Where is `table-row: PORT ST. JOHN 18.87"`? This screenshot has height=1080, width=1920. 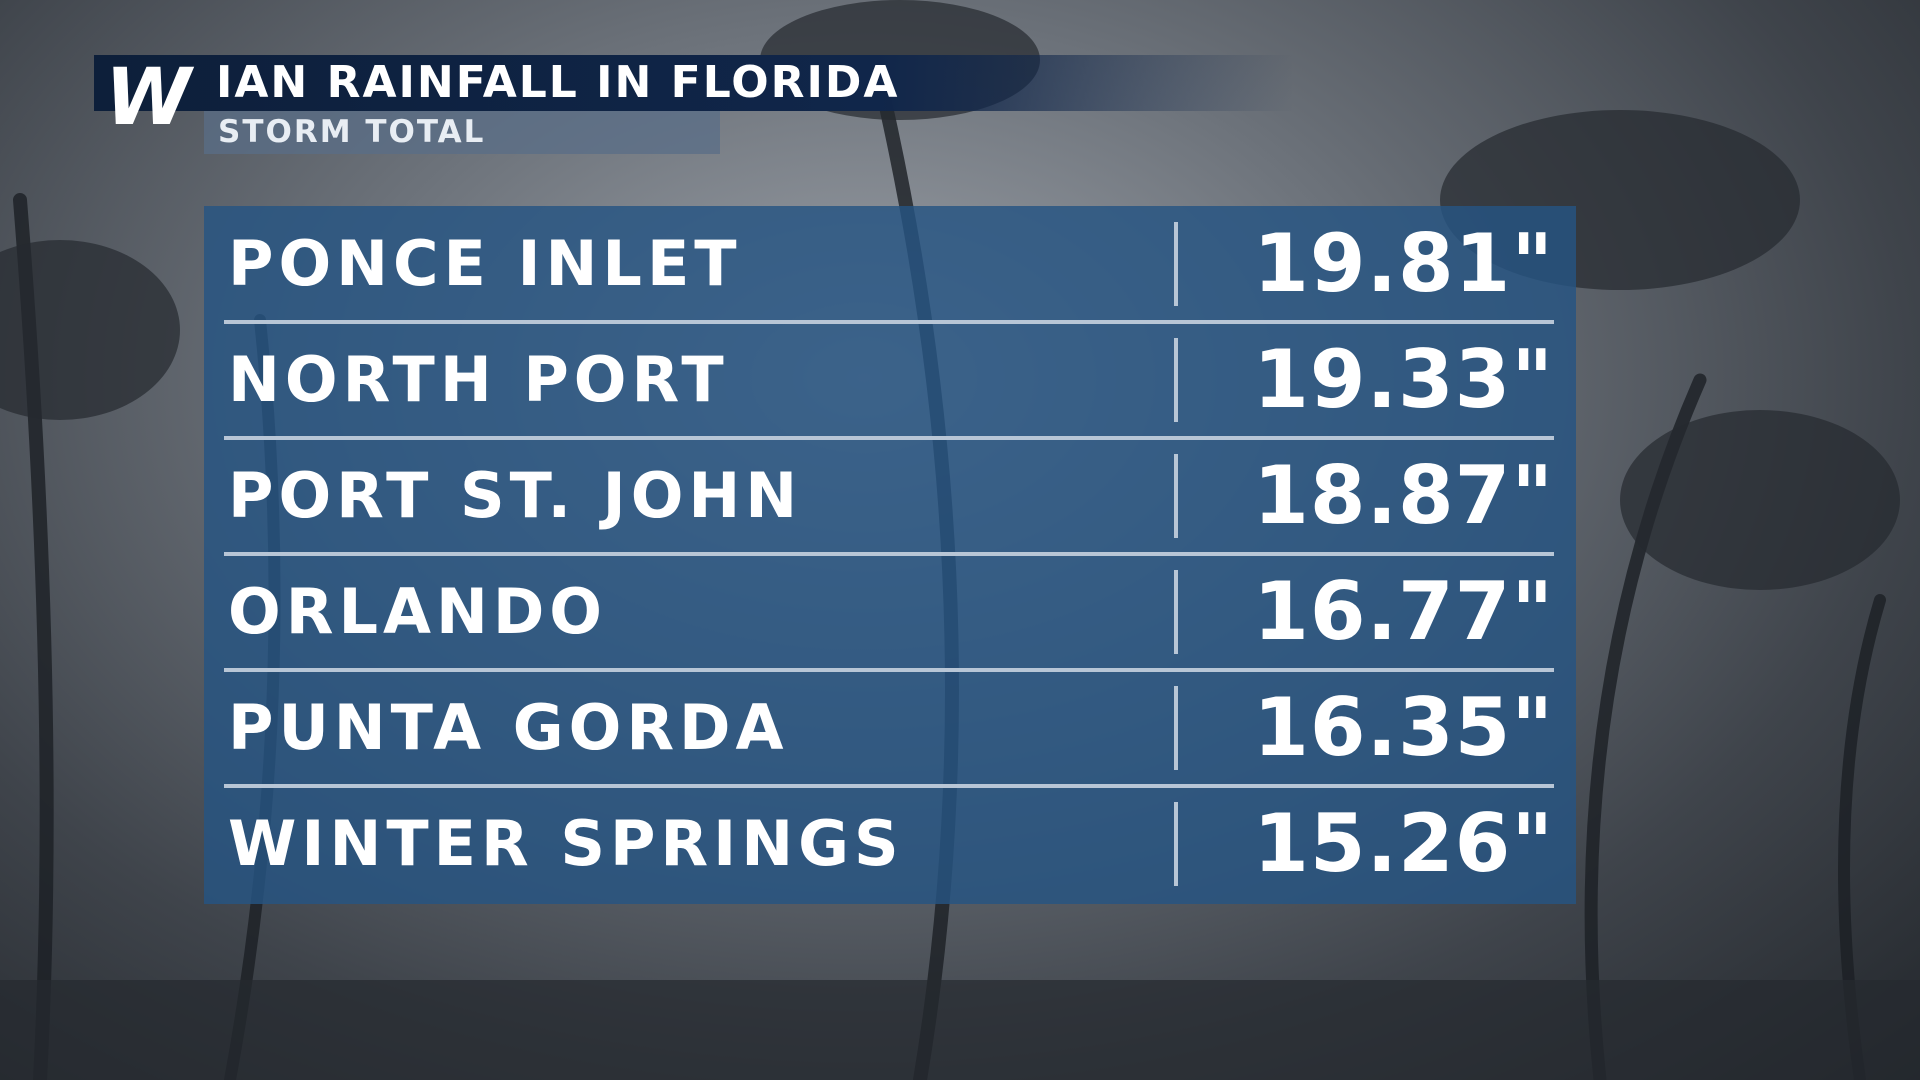
table-row: PORT ST. JOHN 18.87" is located at coordinates (890, 496).